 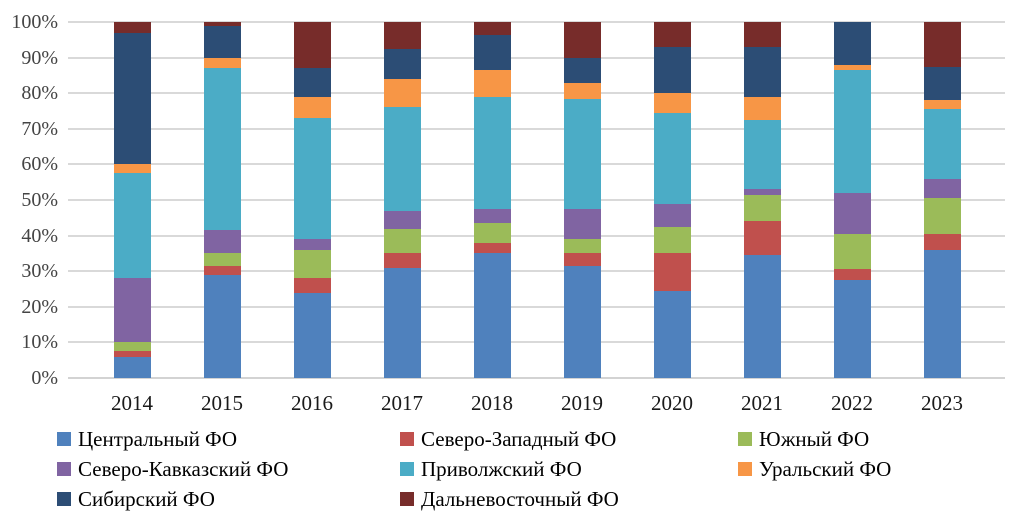 What do you see at coordinates (312, 403) in the screenshot?
I see `x-tick-label-2016: 2016` at bounding box center [312, 403].